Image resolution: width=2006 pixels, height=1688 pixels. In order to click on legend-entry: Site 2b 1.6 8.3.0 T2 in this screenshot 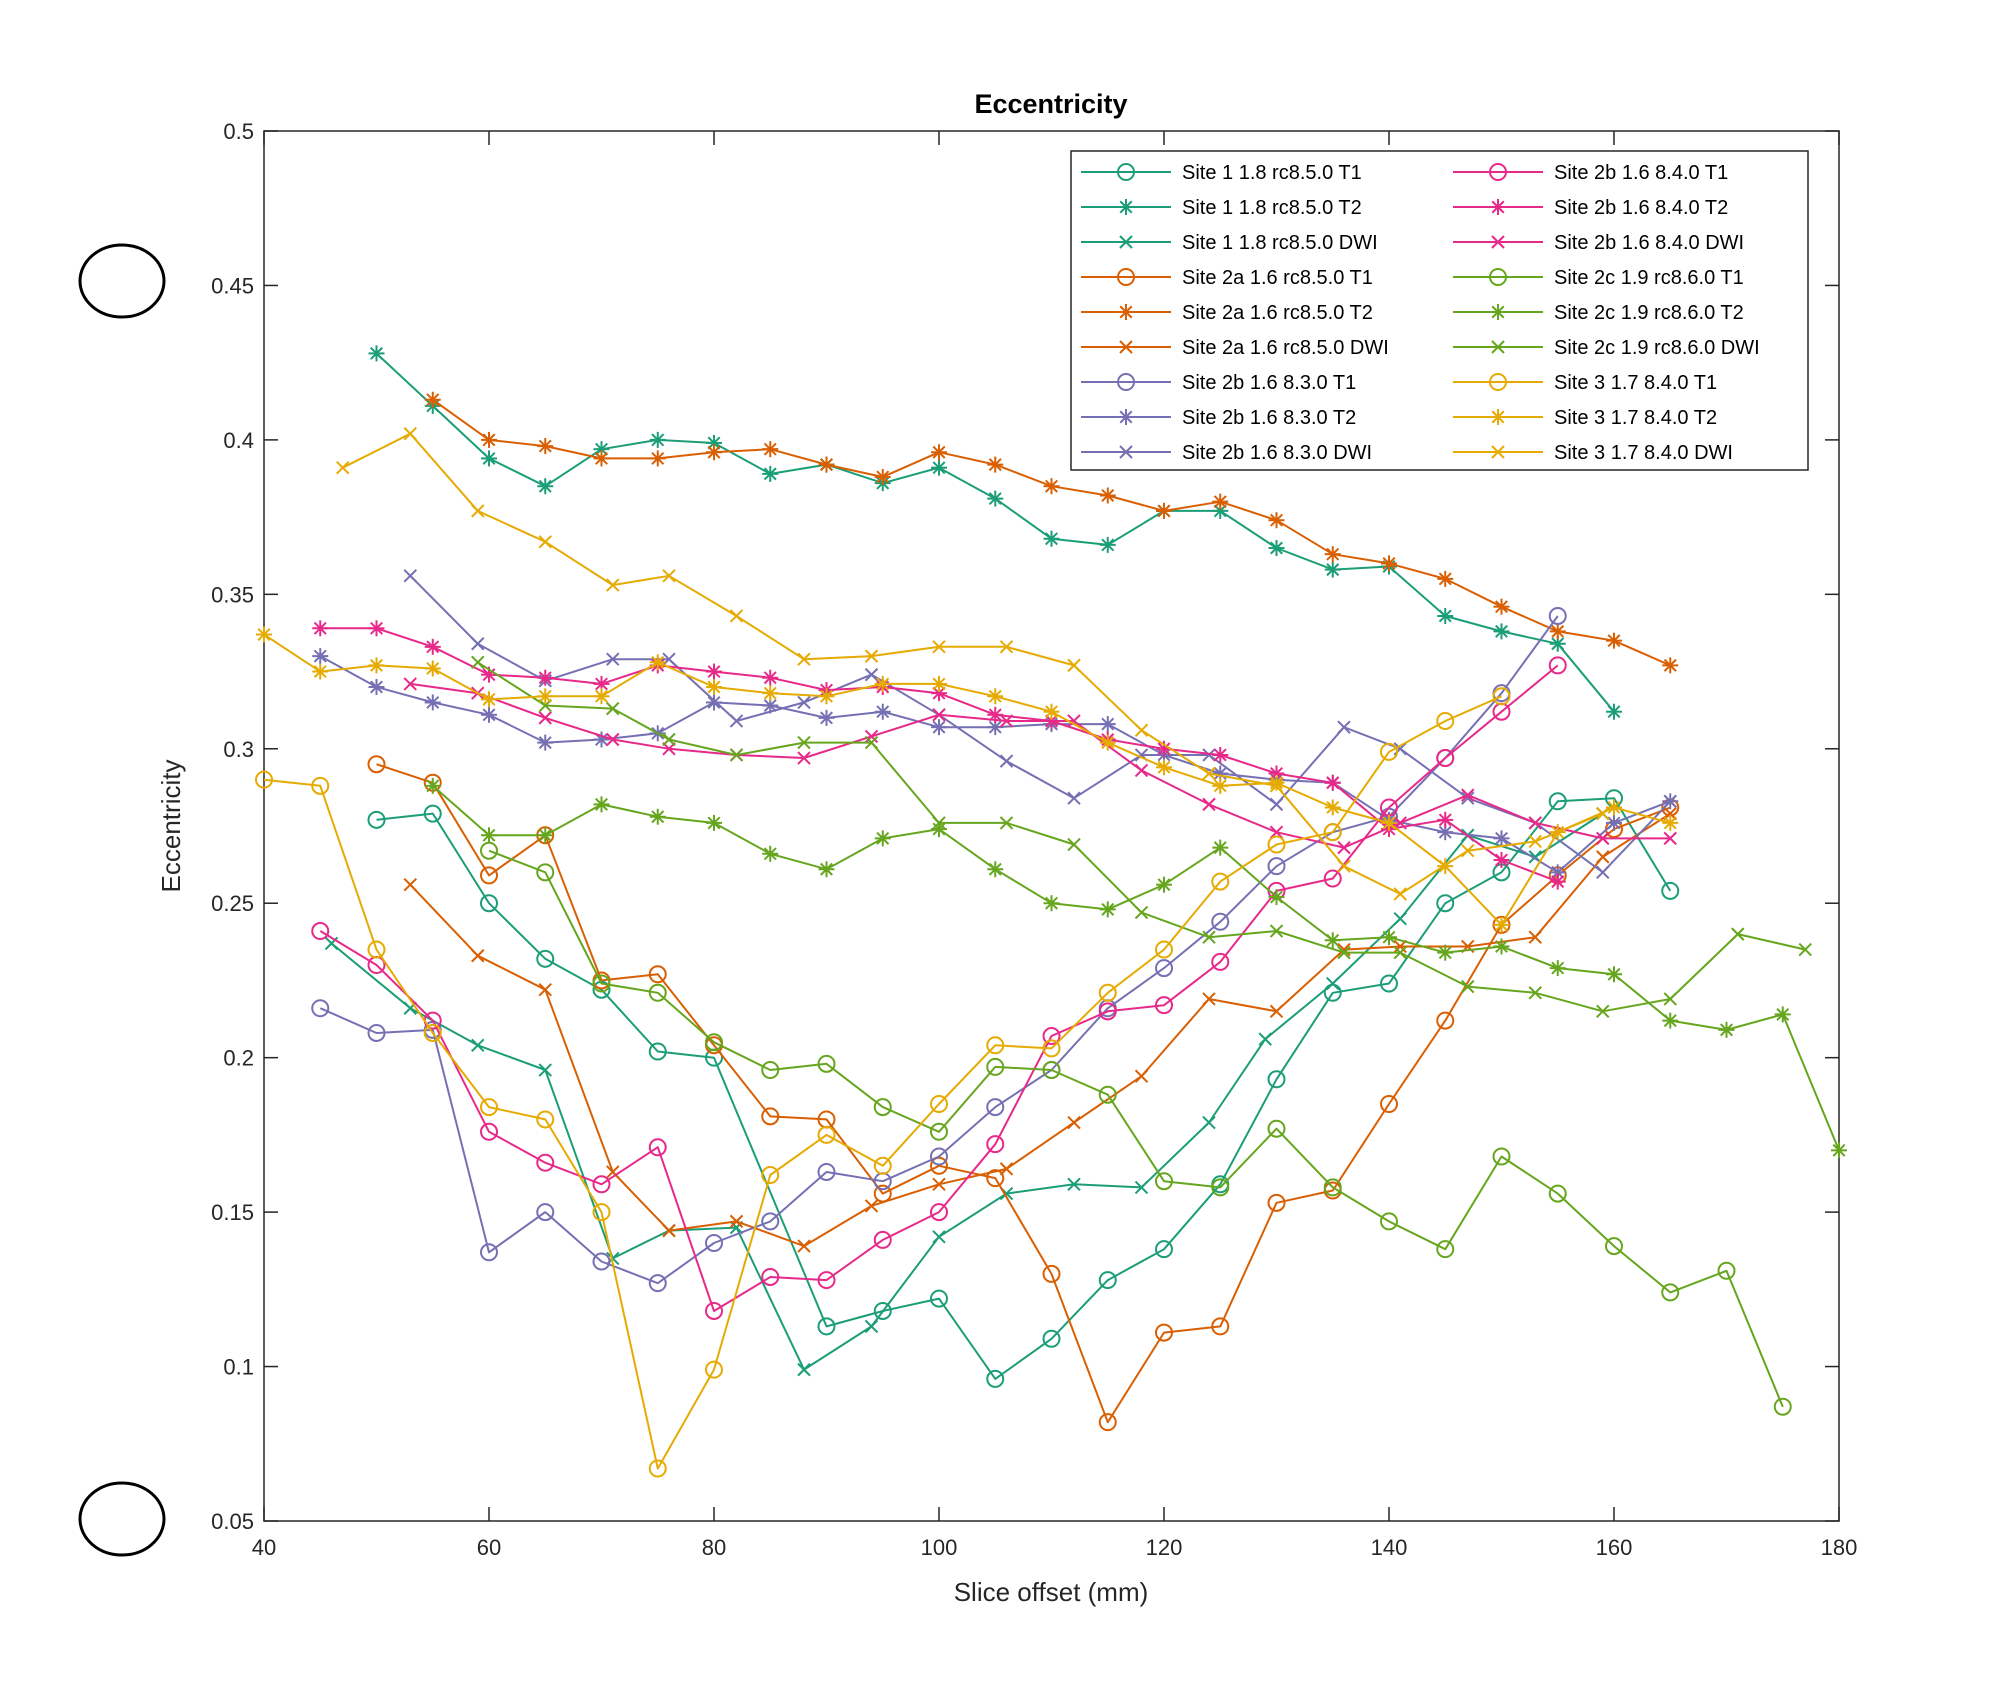, I will do `click(1218, 418)`.